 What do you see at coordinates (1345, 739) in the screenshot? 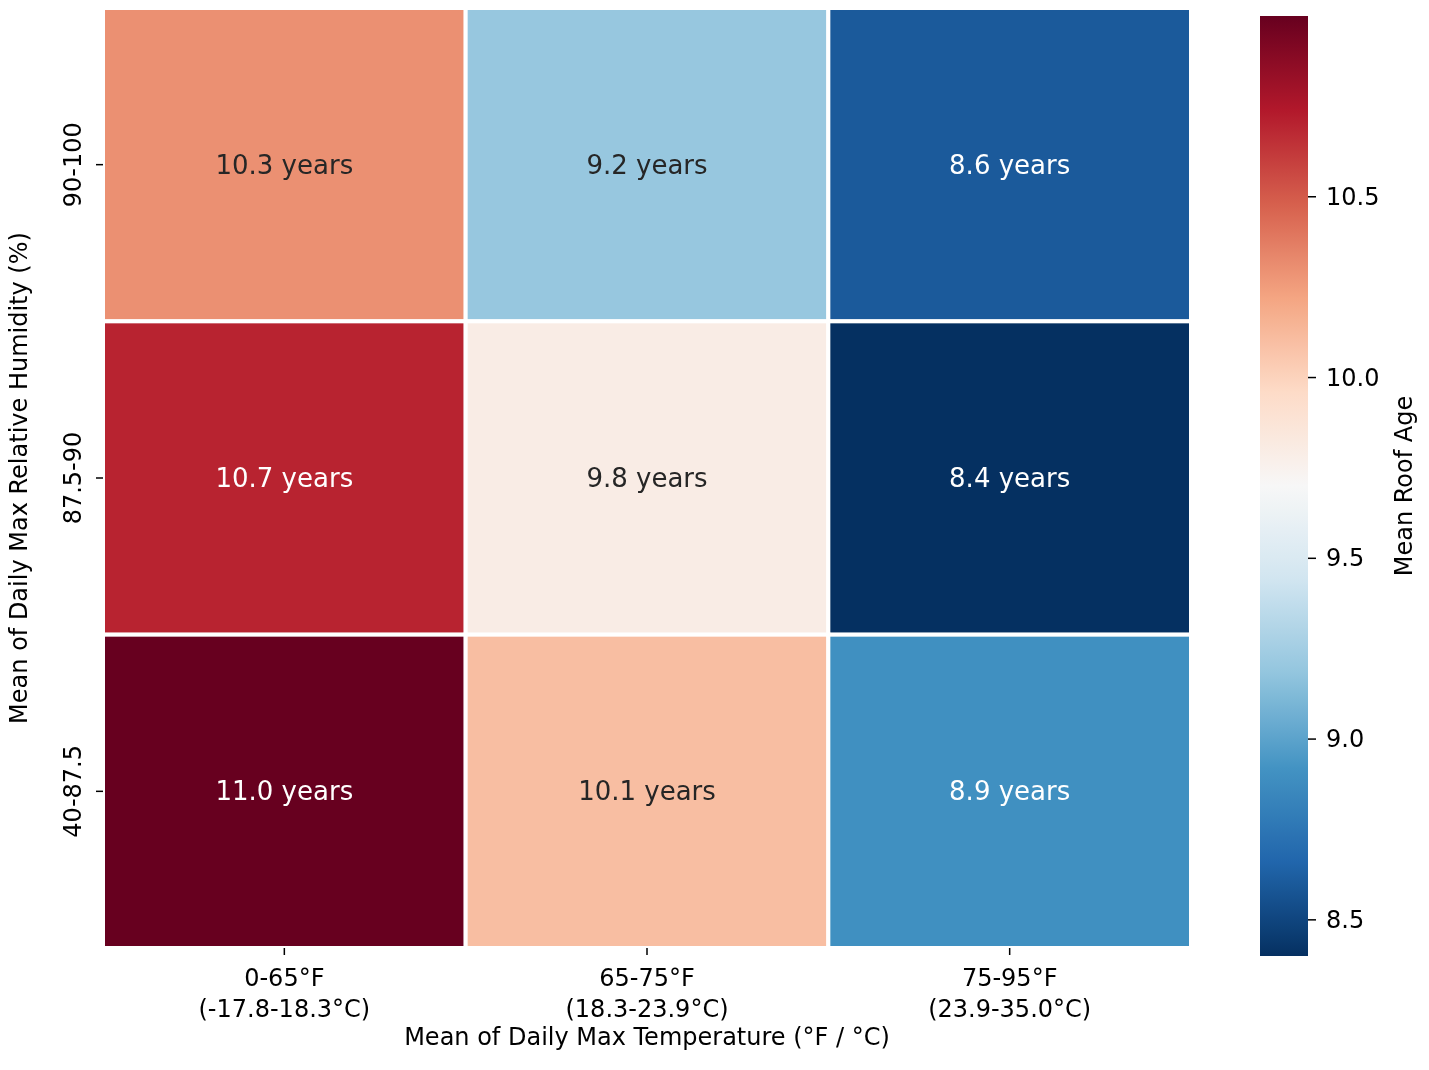
I see `color-bar-label: 9.0` at bounding box center [1345, 739].